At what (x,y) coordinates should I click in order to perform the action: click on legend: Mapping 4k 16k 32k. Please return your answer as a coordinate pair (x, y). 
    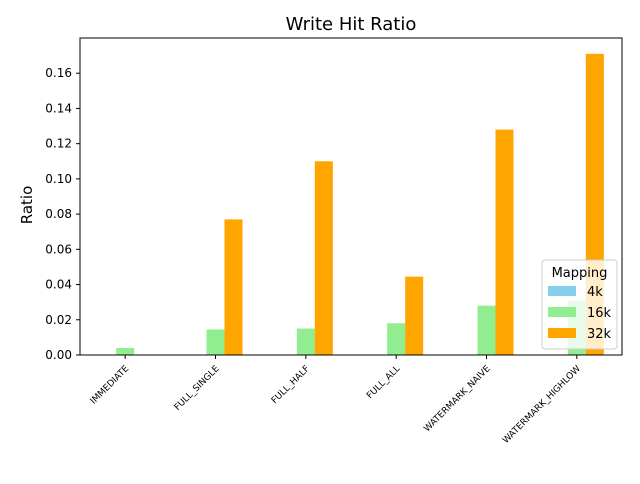
    Looking at the image, I should click on (579, 304).